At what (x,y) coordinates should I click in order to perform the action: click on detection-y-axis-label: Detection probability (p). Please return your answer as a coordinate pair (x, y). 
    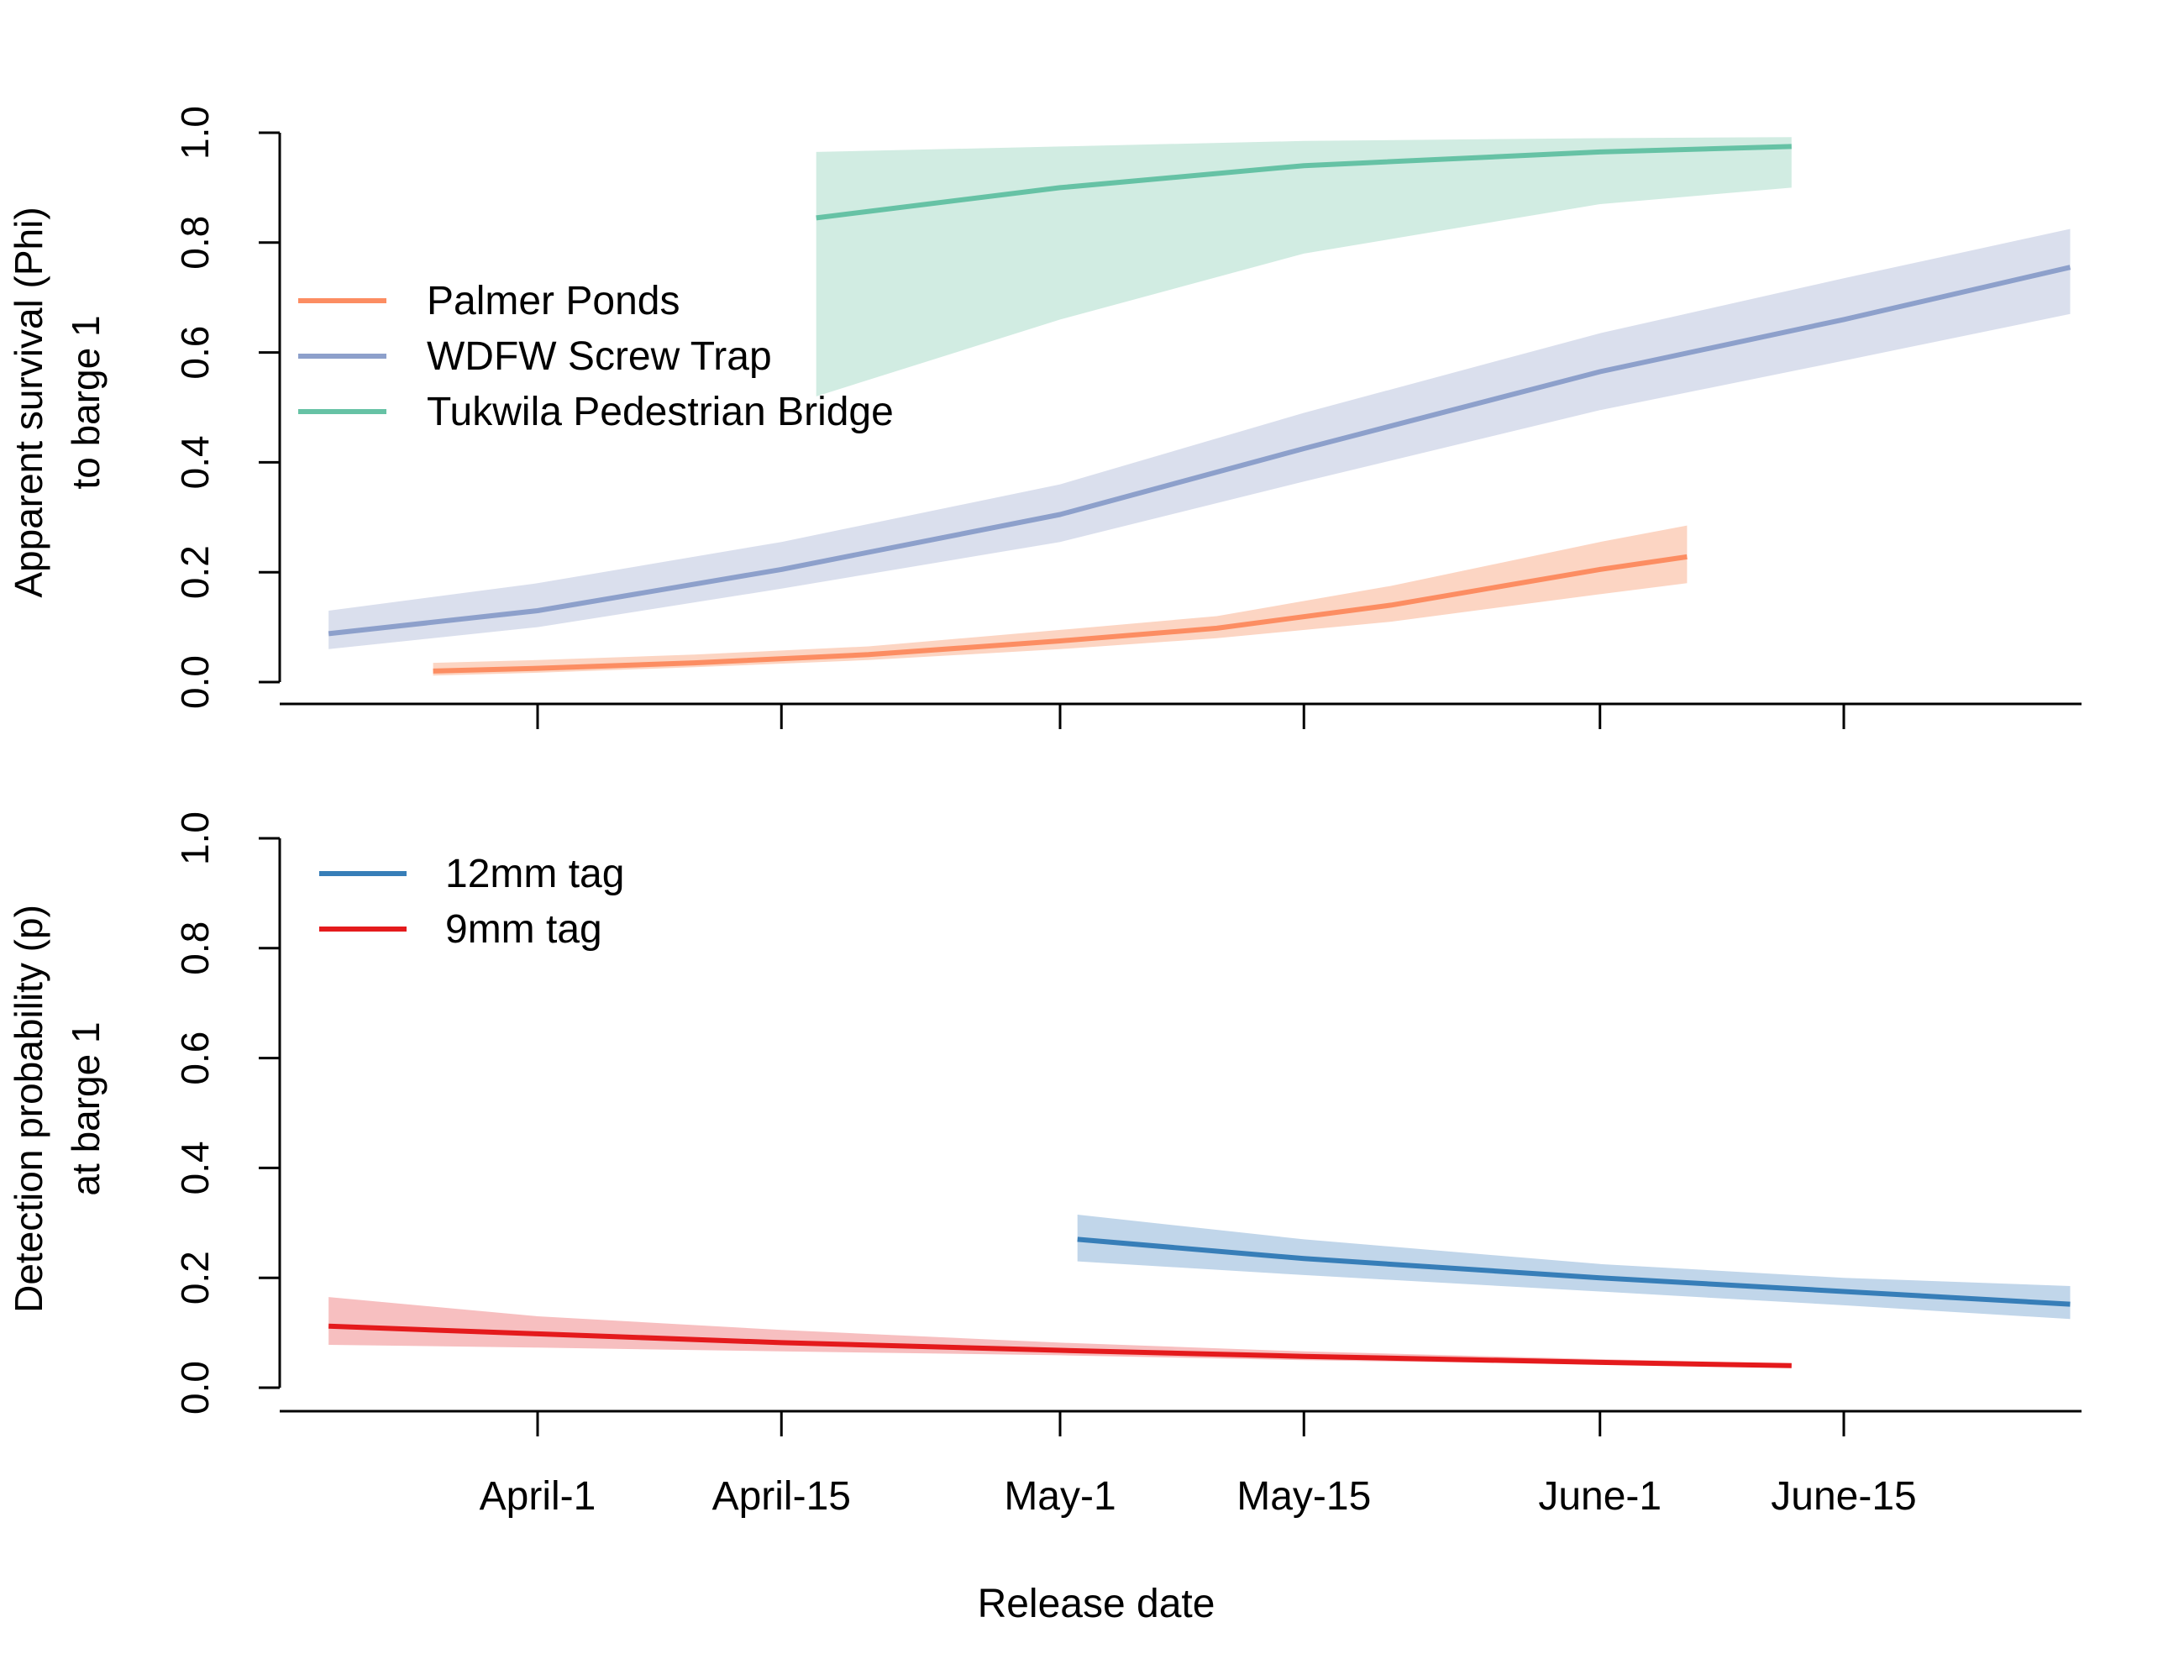
    Looking at the image, I should click on (28, 1109).